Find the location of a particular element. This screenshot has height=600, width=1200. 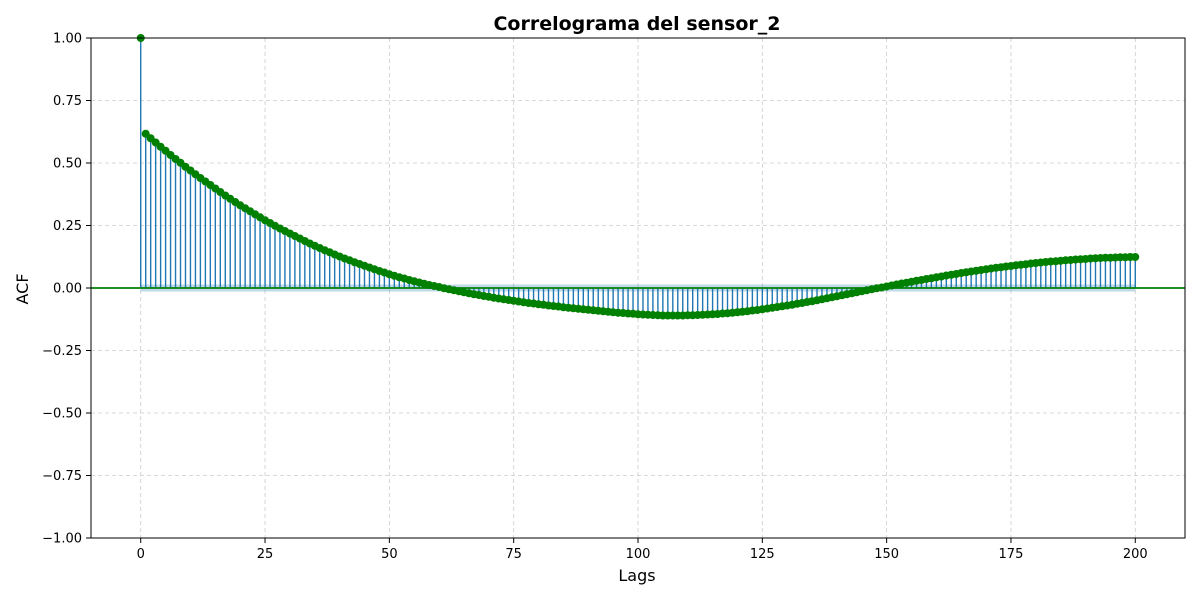

y-tick-label: −0.75 is located at coordinates (62, 476).